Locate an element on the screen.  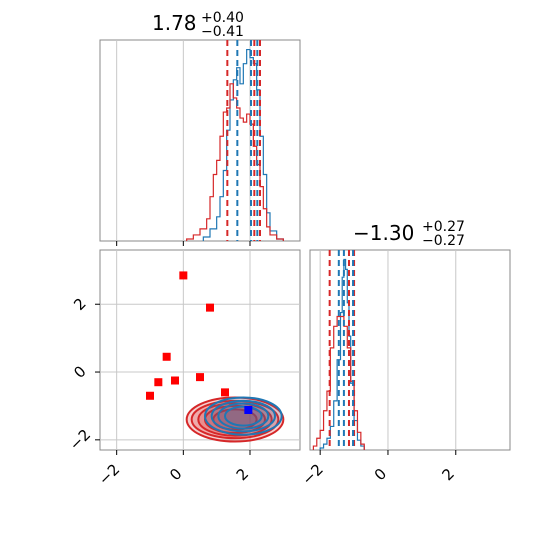
joint-x-tick-label: 2 is located at coordinates (242, 474).